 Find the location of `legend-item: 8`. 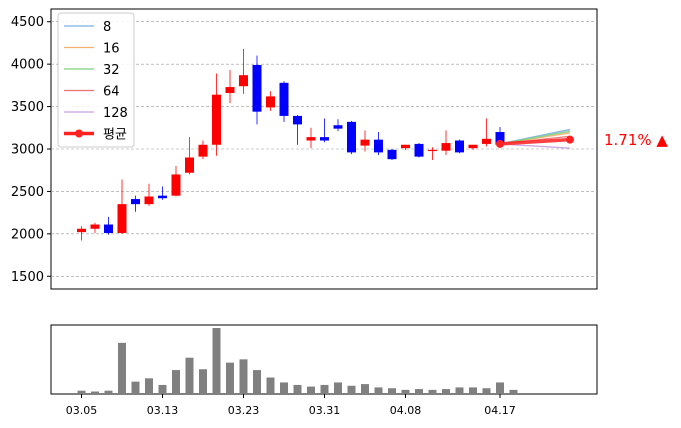

legend-item: 8 is located at coordinates (87, 27).